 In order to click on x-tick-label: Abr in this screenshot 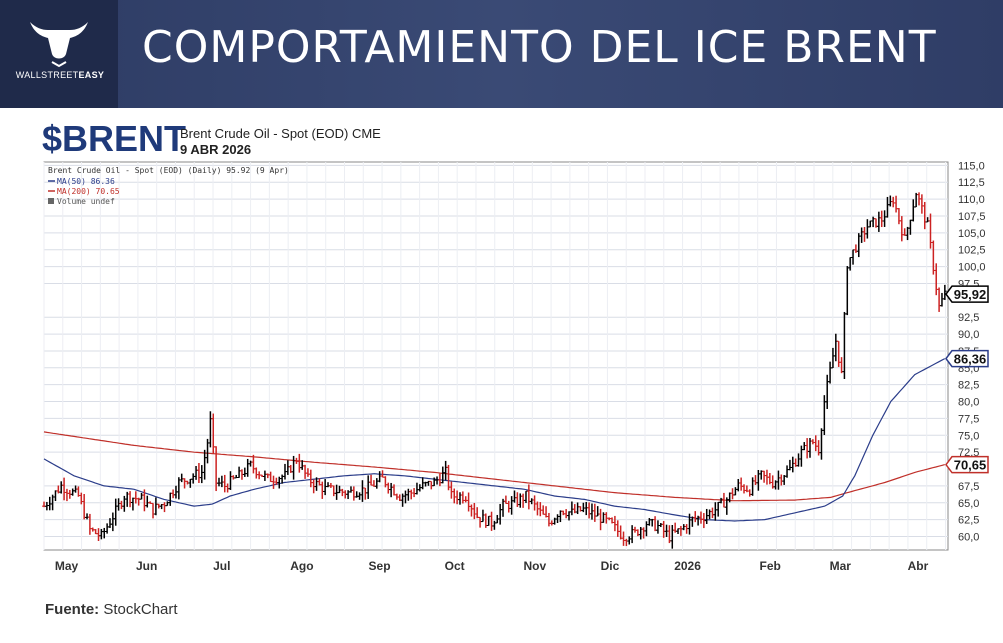, I will do `click(918, 566)`.